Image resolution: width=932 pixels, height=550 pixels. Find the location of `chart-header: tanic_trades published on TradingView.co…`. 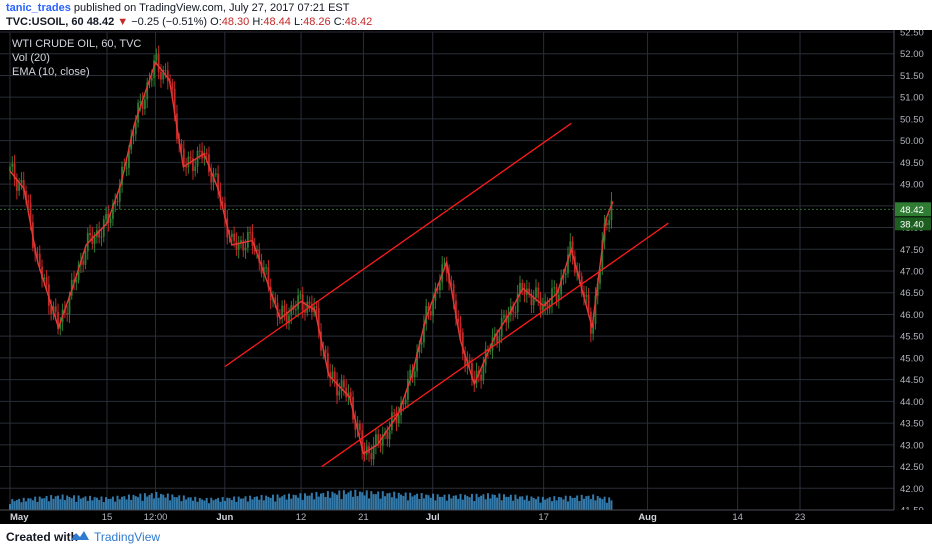

chart-header: tanic_trades published on TradingView.co… is located at coordinates (466, 15).